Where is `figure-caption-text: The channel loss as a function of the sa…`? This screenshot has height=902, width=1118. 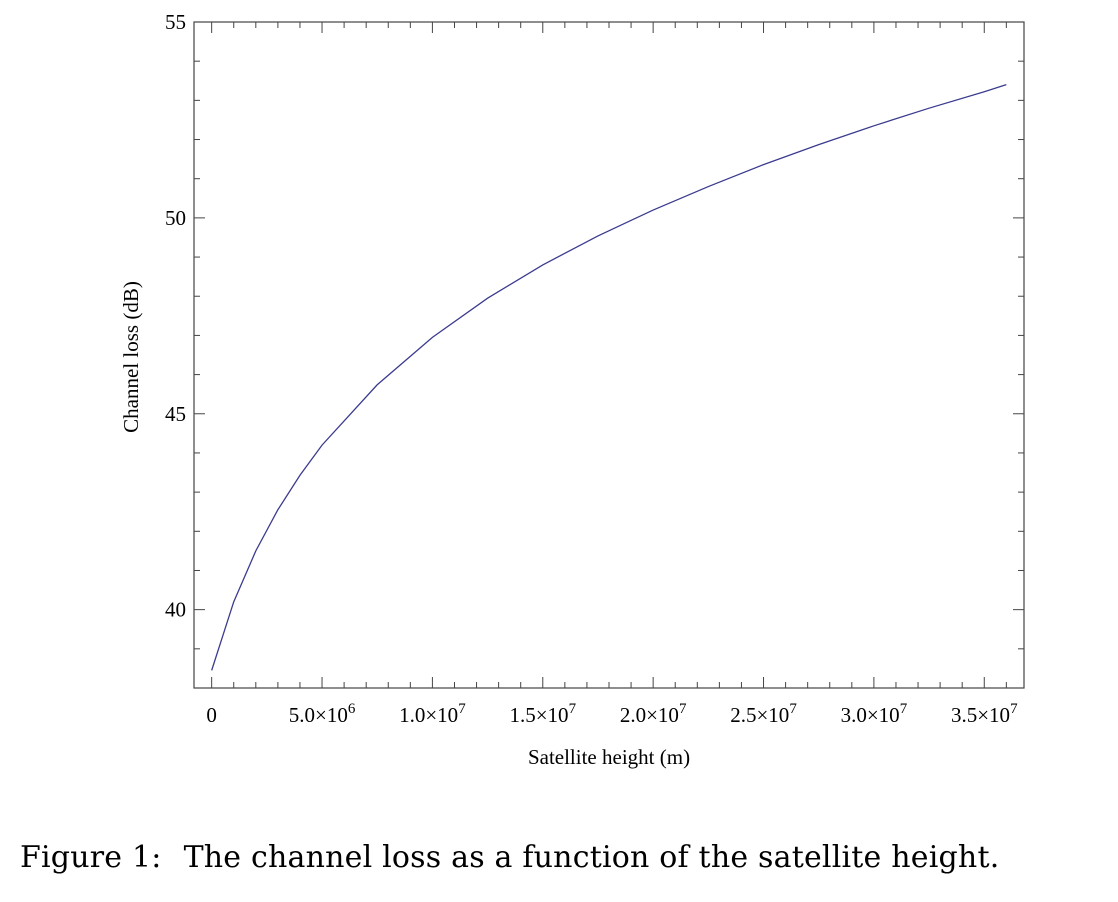
figure-caption-text: The channel loss as a function of the sa… is located at coordinates (591, 857).